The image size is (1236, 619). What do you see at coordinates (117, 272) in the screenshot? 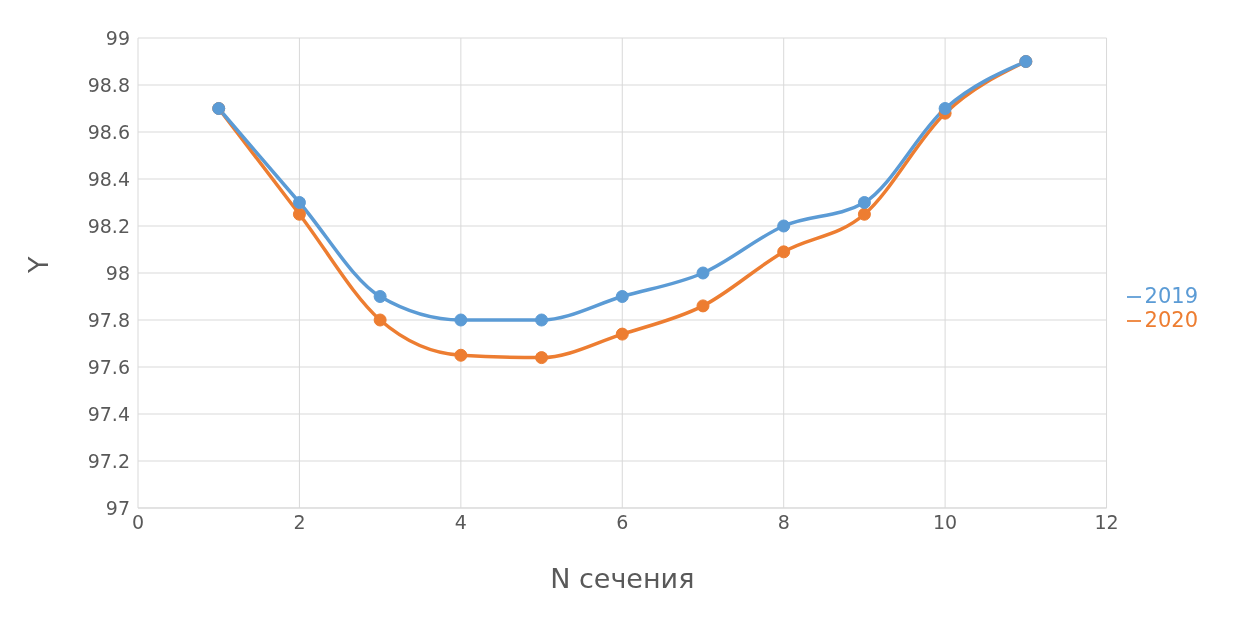
I see `y-tick-label: 98` at bounding box center [117, 272].